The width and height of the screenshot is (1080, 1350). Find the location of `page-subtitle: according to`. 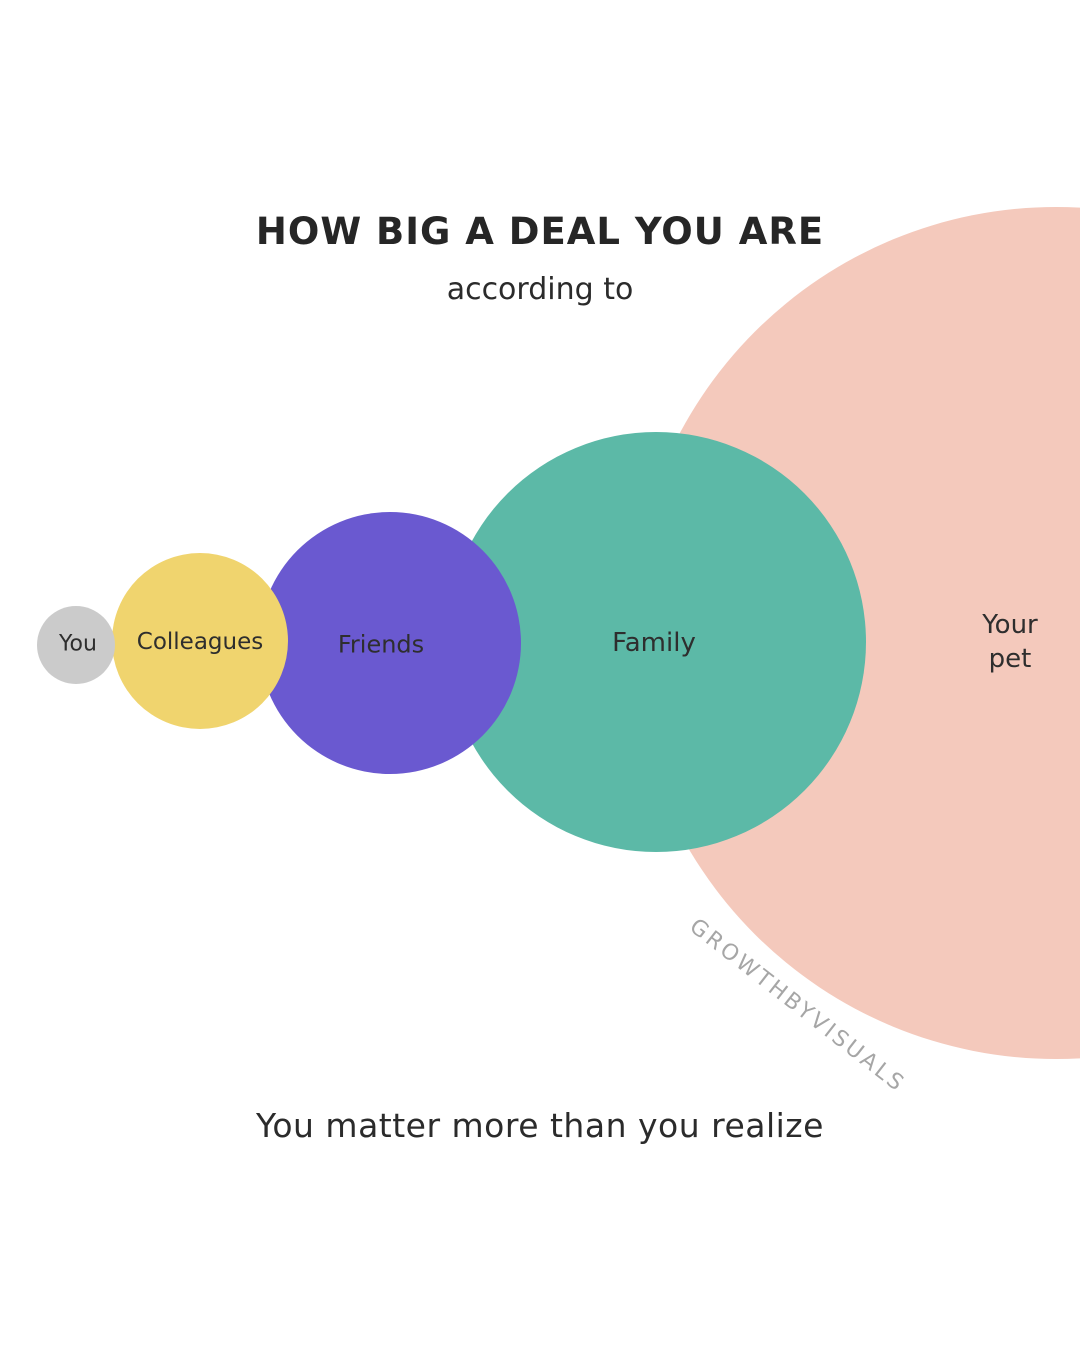

page-subtitle: according to is located at coordinates (540, 289).